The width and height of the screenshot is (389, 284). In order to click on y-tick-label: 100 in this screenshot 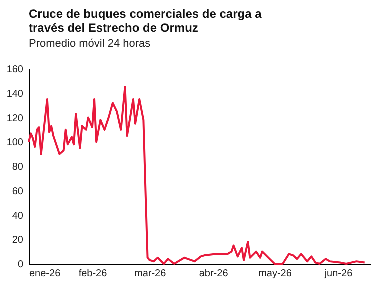, I will do `click(15, 143)`.